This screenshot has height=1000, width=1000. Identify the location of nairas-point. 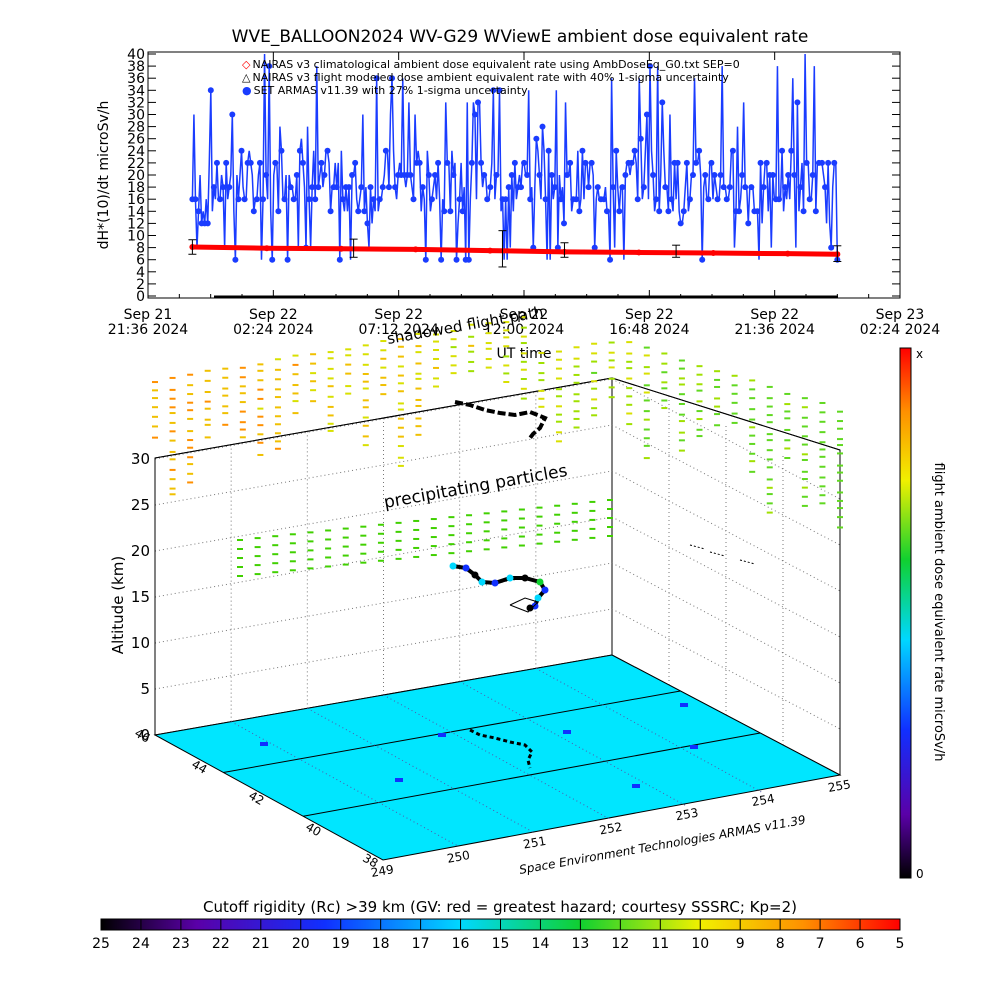
(638, 252).